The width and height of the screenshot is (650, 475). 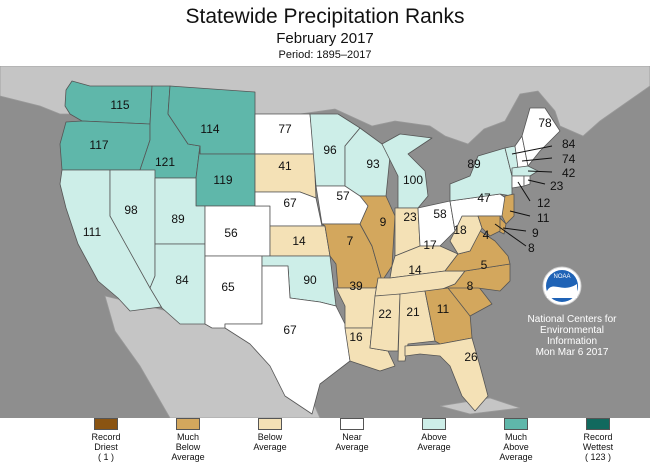 What do you see at coordinates (290, 330) in the screenshot?
I see `state-rank-label-tx: 67` at bounding box center [290, 330].